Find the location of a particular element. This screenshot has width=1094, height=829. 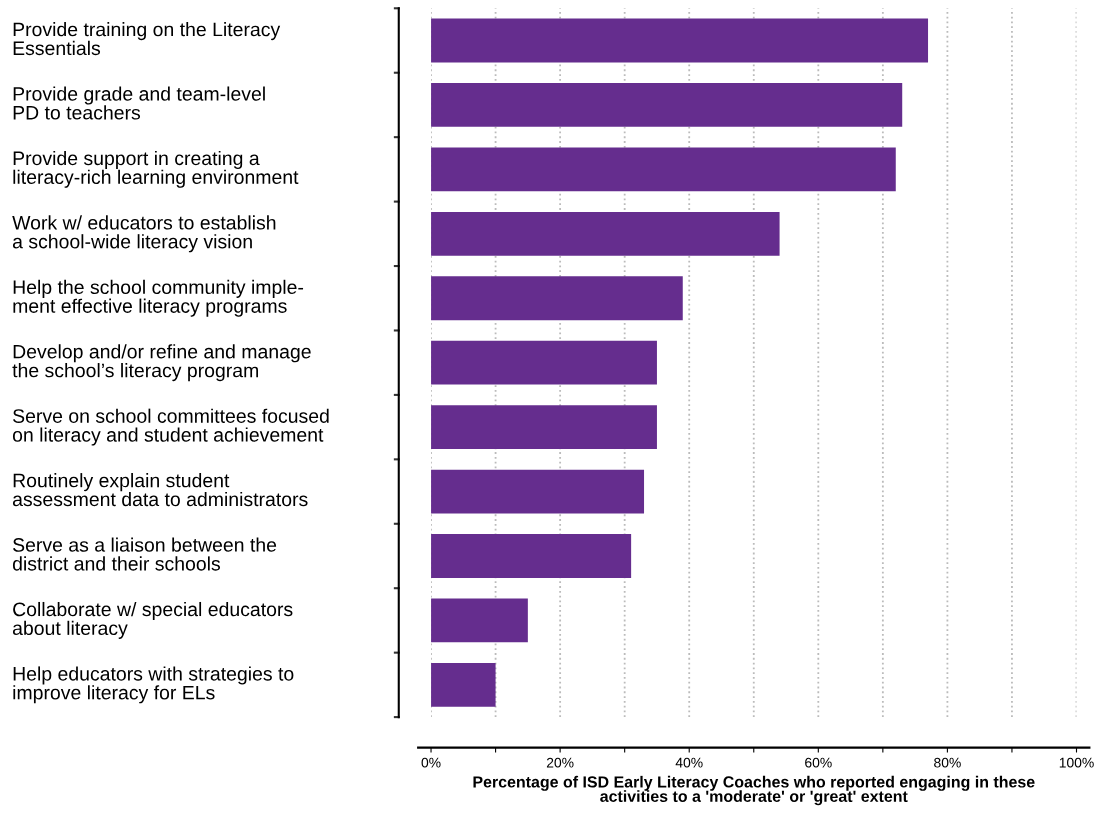

y-tick-label: Help the school community imple- ment effective literacy programs is located at coordinates (158, 298).